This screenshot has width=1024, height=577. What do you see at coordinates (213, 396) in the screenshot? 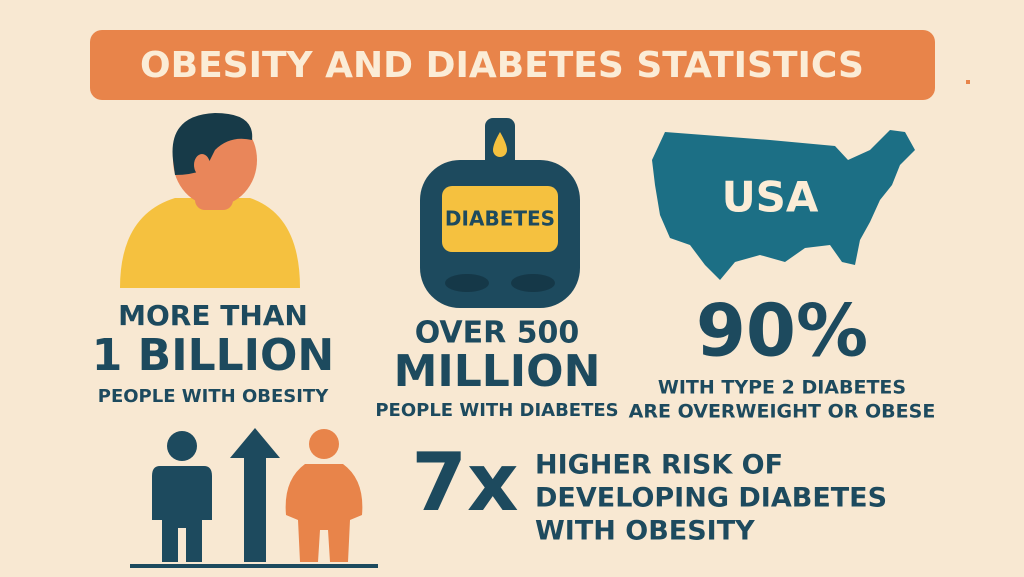
I see `stat-caption: PEOPLE WITH OBESITY` at bounding box center [213, 396].